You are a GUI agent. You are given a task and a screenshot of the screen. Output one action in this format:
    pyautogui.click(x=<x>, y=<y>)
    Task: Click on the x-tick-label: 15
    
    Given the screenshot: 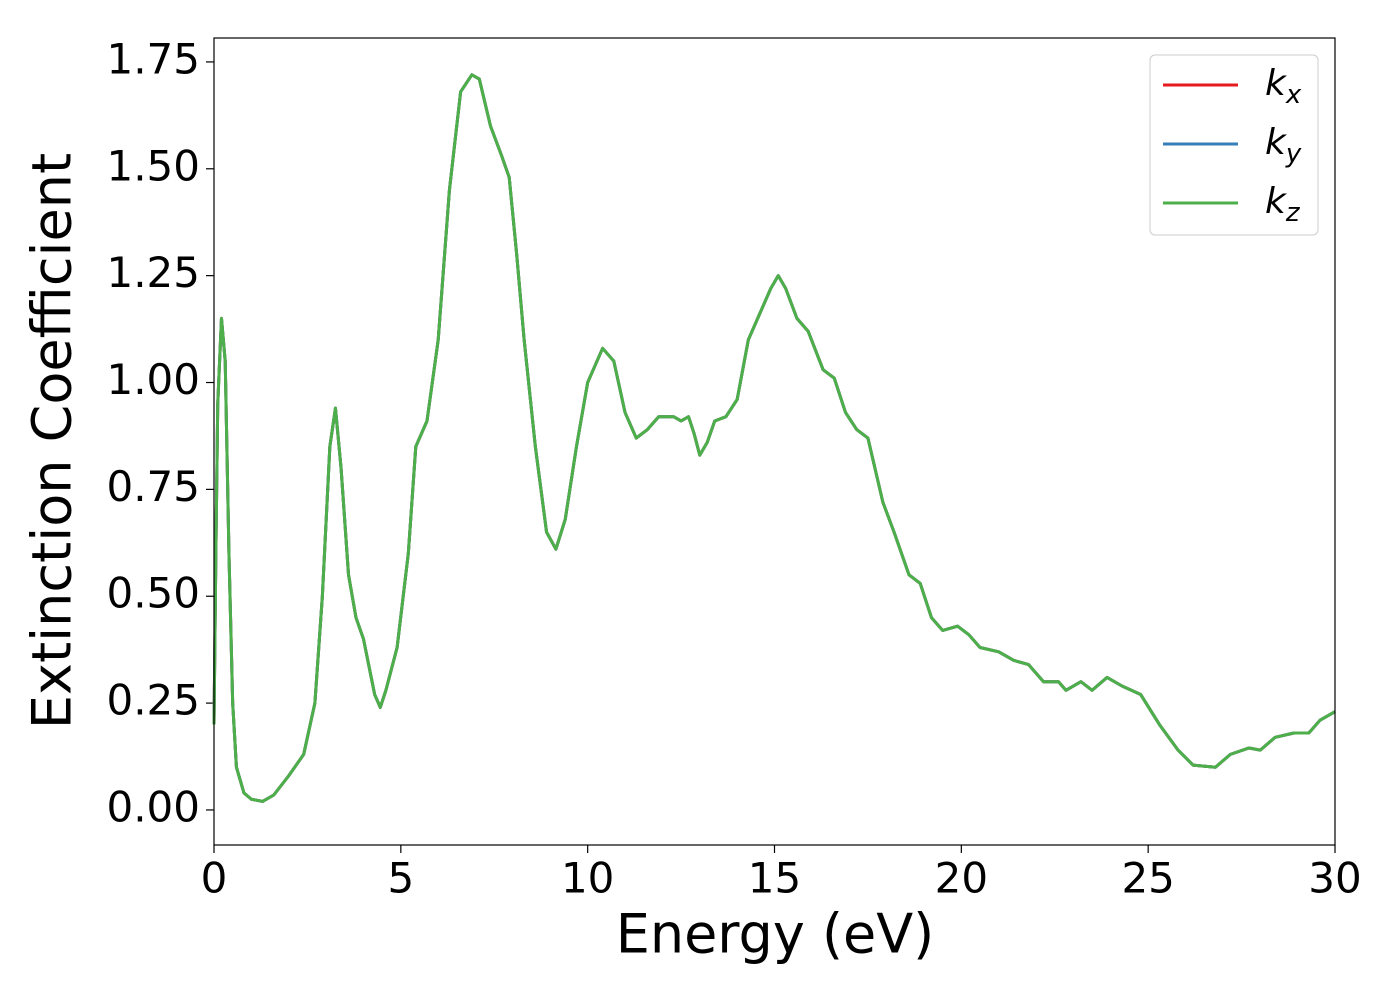 What is the action you would take?
    pyautogui.click(x=774, y=878)
    